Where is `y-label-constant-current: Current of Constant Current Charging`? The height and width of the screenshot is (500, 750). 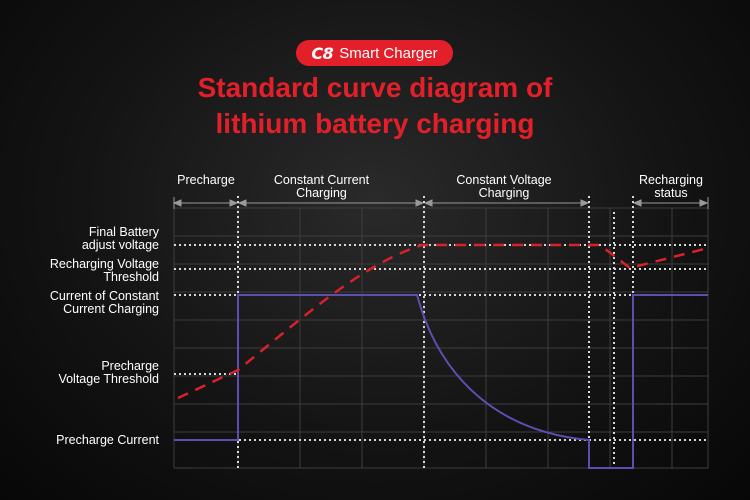
y-label-constant-current: Current of Constant Current Charging is located at coordinates (104, 302).